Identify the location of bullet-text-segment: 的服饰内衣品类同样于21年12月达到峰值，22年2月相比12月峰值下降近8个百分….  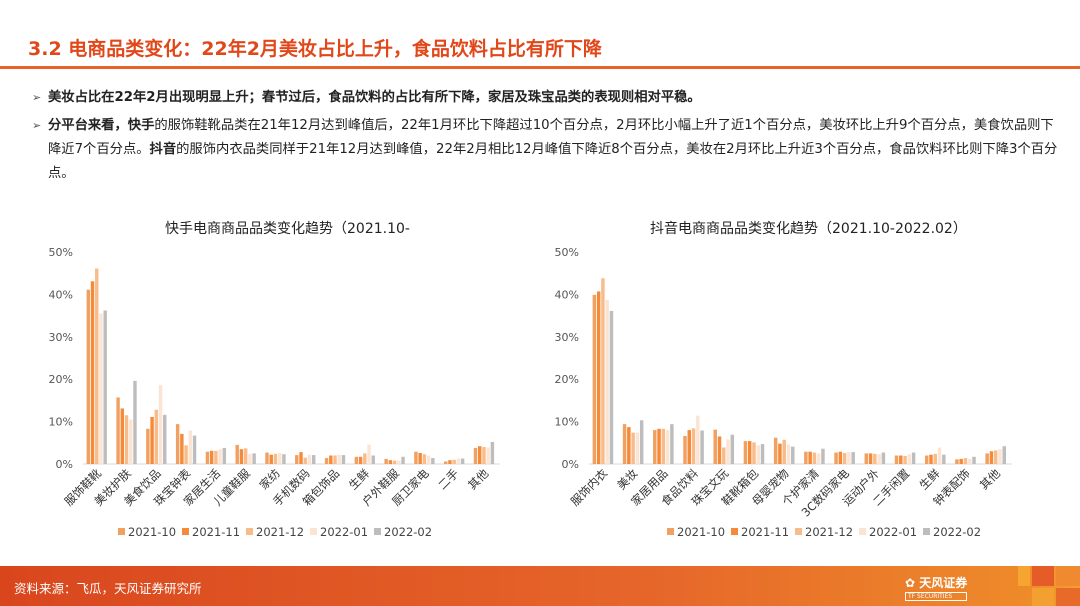
(553, 161).